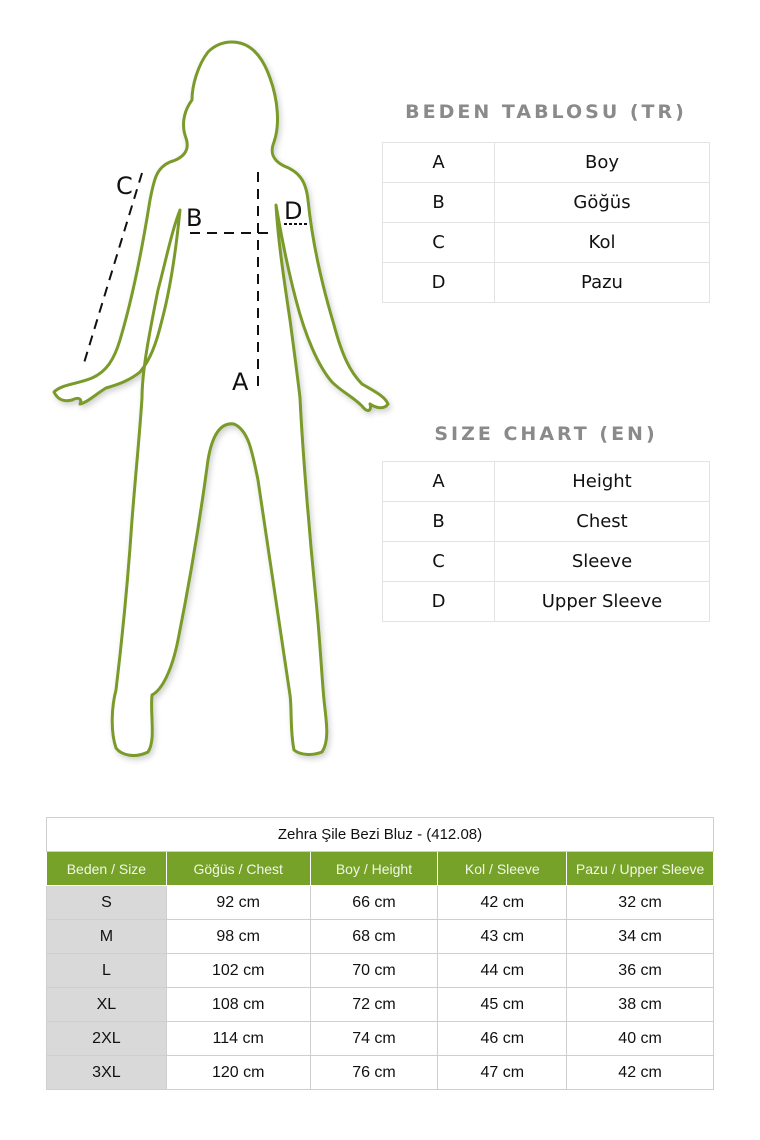  What do you see at coordinates (502, 970) in the screenshot?
I see `cell-sleeve: 44 cm` at bounding box center [502, 970].